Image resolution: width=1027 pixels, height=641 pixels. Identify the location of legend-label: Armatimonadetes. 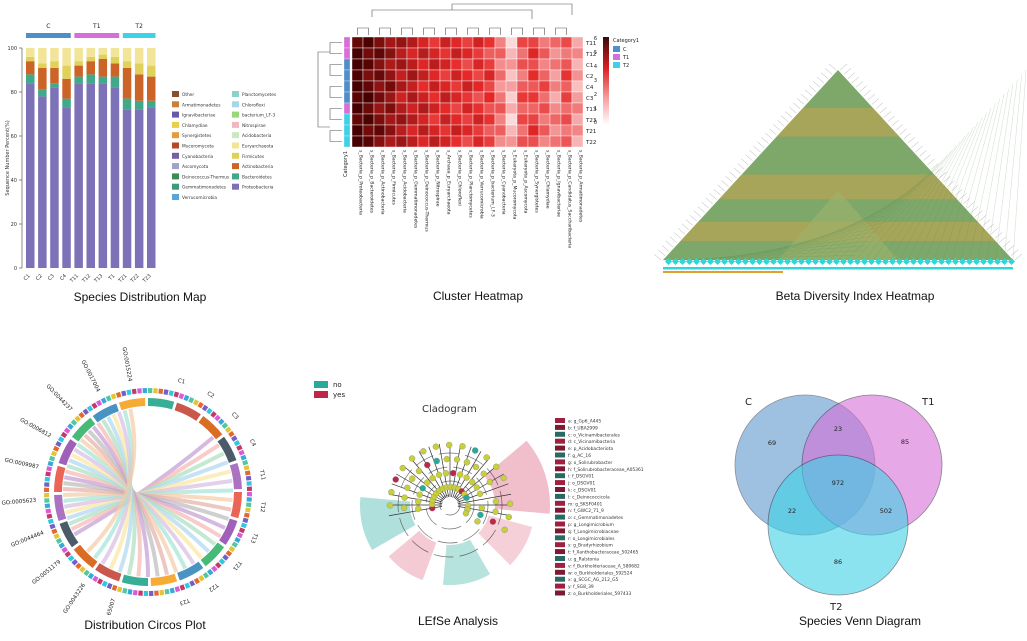
(201, 105).